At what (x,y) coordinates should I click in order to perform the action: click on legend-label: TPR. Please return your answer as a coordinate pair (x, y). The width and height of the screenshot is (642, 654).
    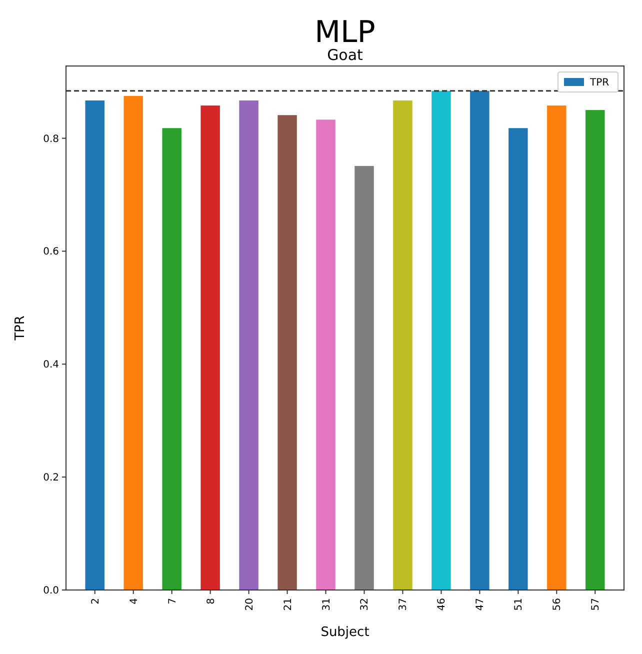
    Looking at the image, I should click on (599, 83).